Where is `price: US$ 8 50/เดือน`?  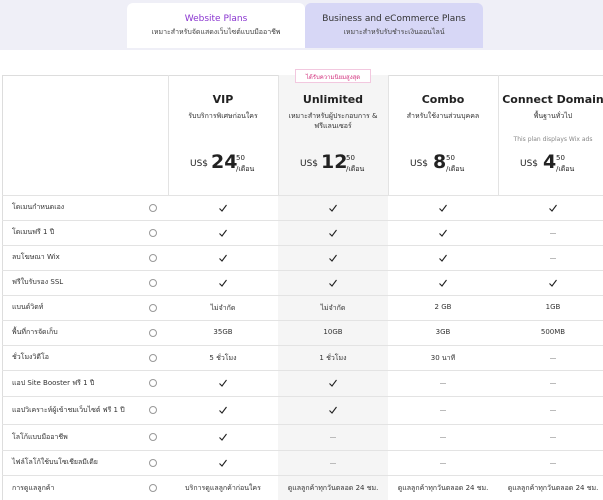
price: US$ 8 50/เดือน is located at coordinates (450, 167).